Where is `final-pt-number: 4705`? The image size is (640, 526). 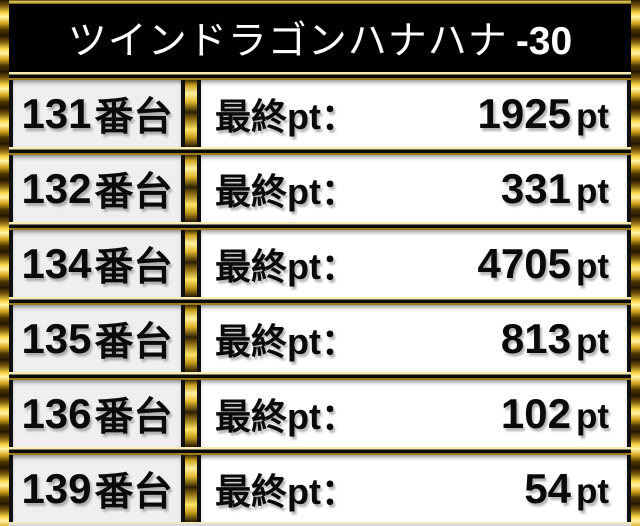
final-pt-number: 4705 is located at coordinates (524, 263).